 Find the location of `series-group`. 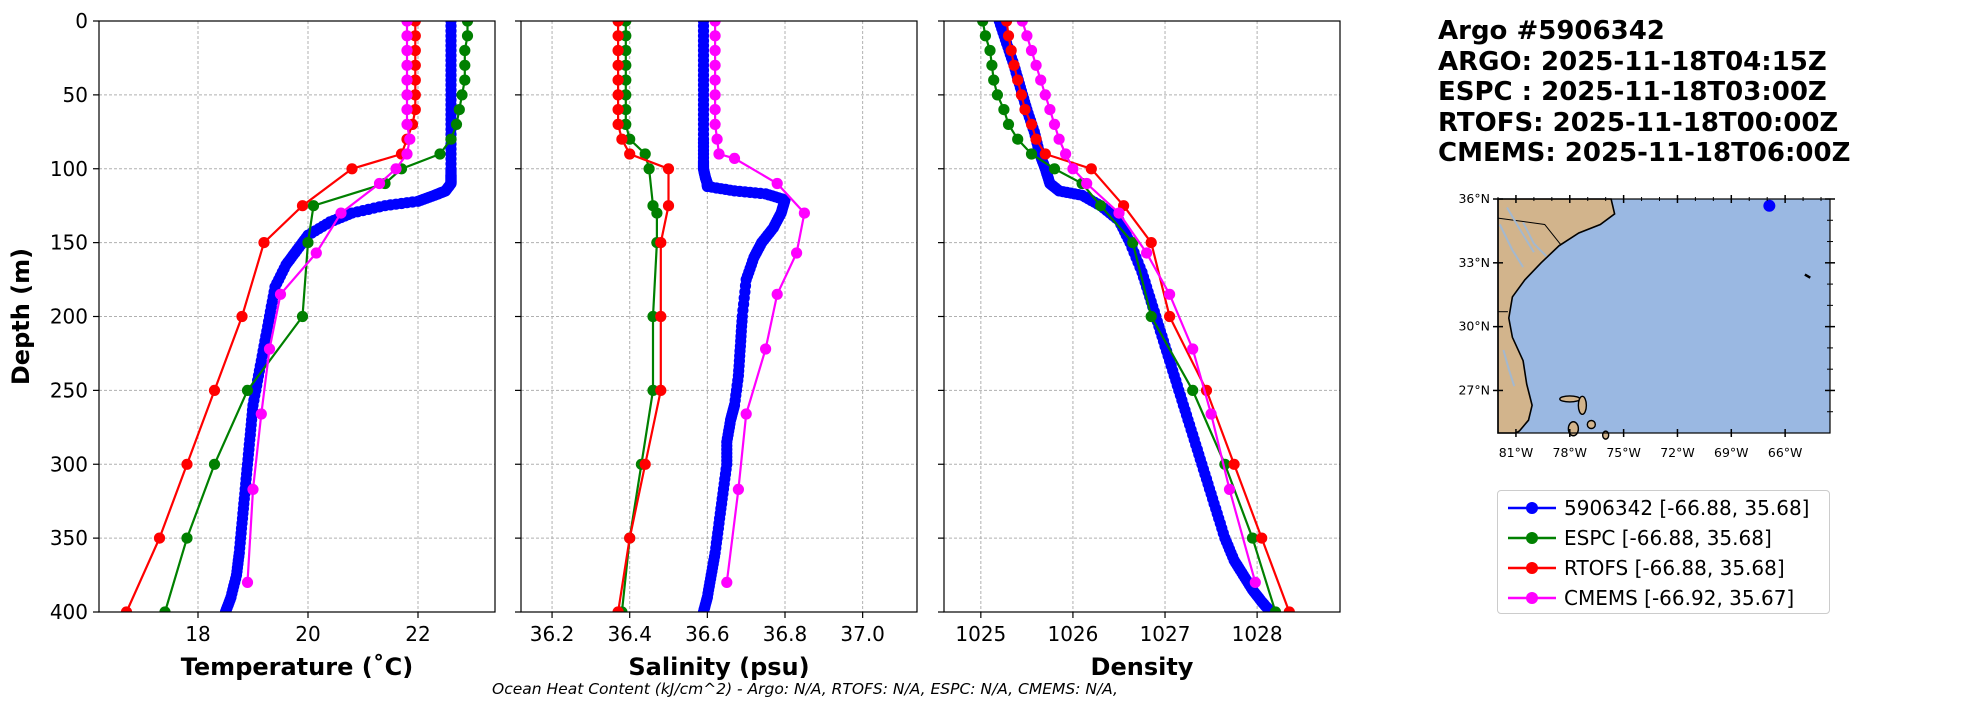

series-group is located at coordinates (1136, 316).